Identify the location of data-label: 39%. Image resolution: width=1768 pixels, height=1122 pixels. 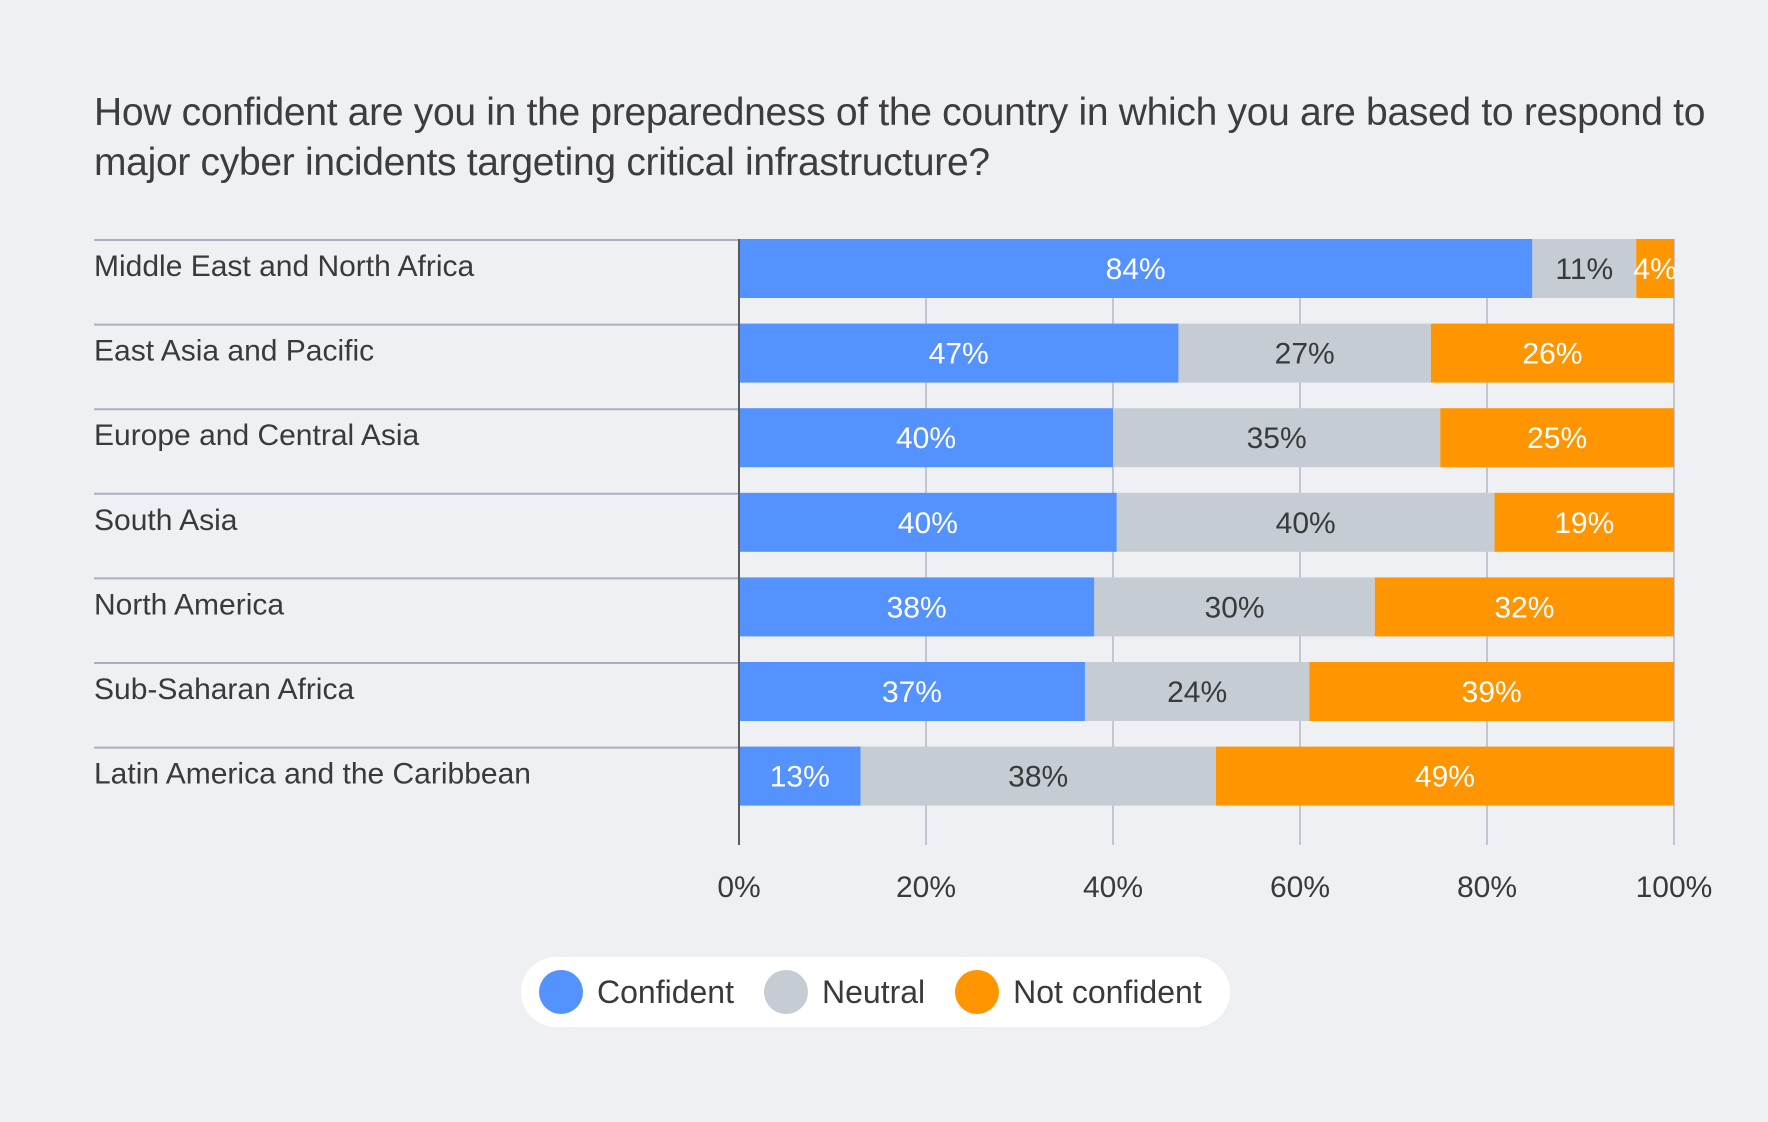
(1492, 692).